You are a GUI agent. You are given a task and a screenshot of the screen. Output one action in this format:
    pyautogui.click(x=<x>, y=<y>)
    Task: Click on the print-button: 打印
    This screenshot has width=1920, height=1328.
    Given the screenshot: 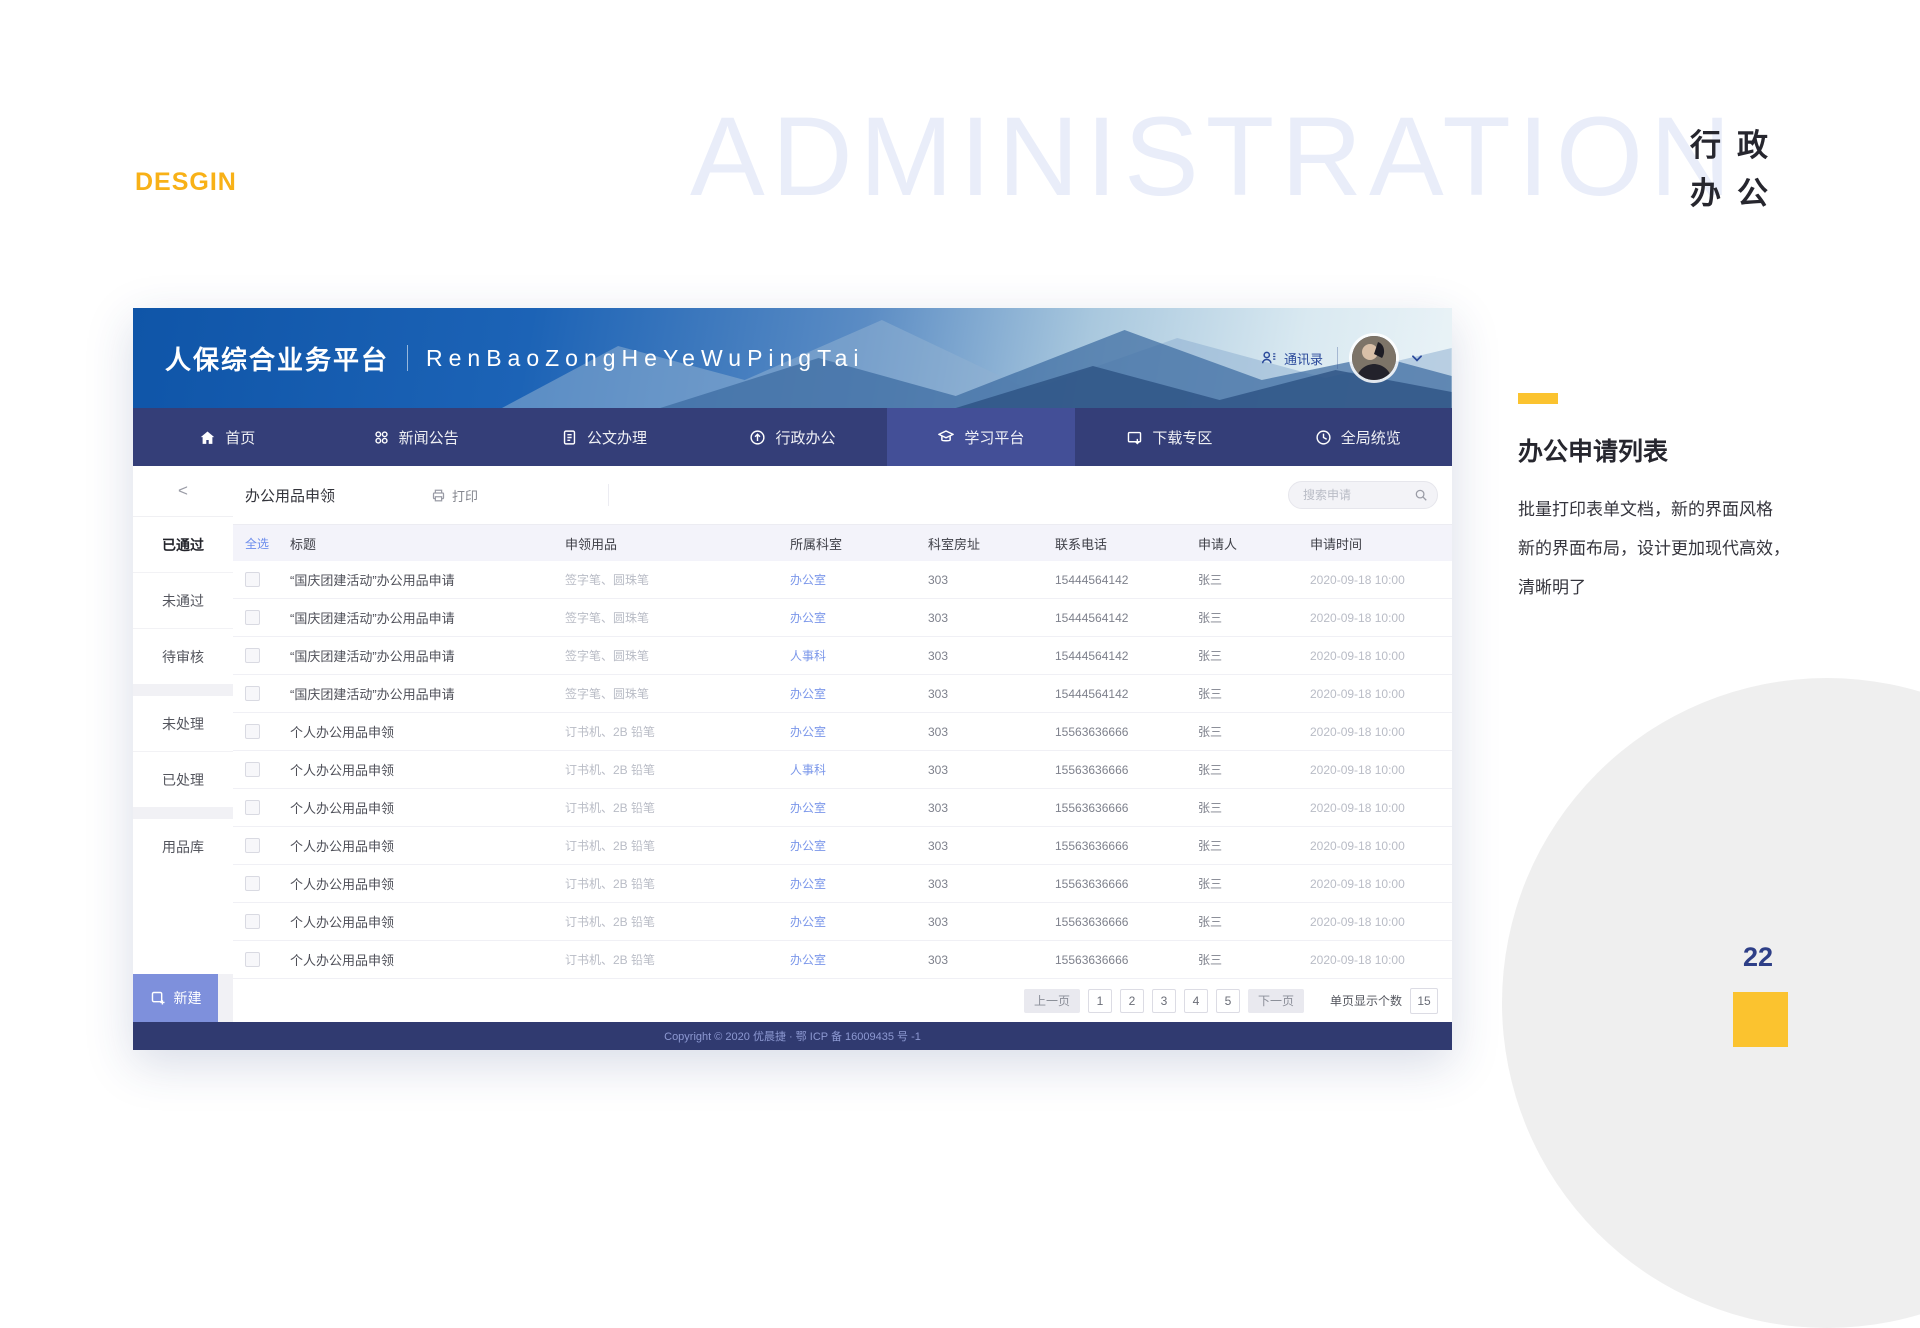 What is the action you would take?
    pyautogui.click(x=454, y=495)
    